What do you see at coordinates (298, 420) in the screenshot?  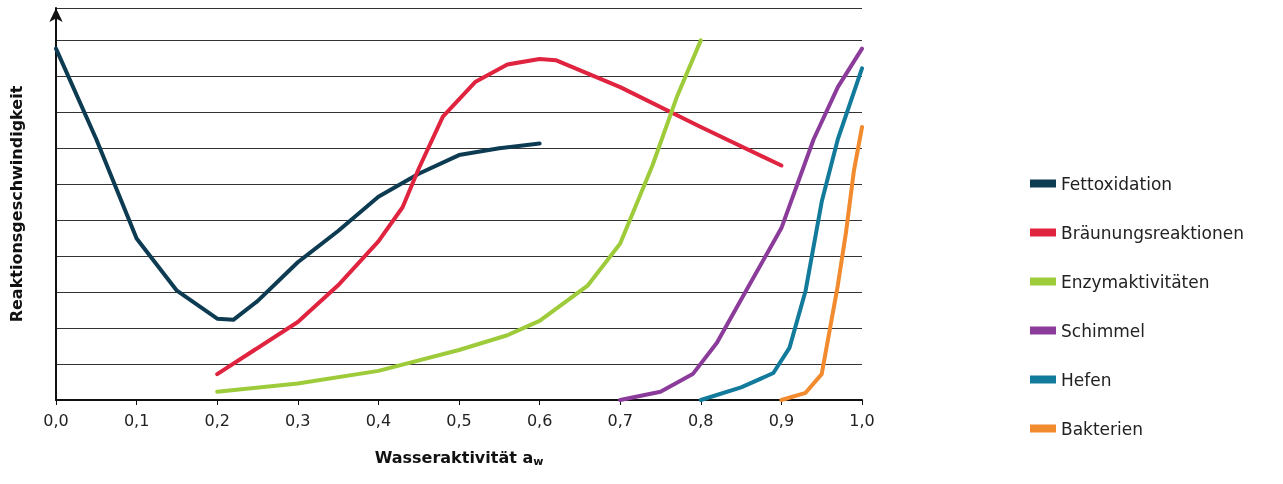 I see `x-tick-label: 0,3` at bounding box center [298, 420].